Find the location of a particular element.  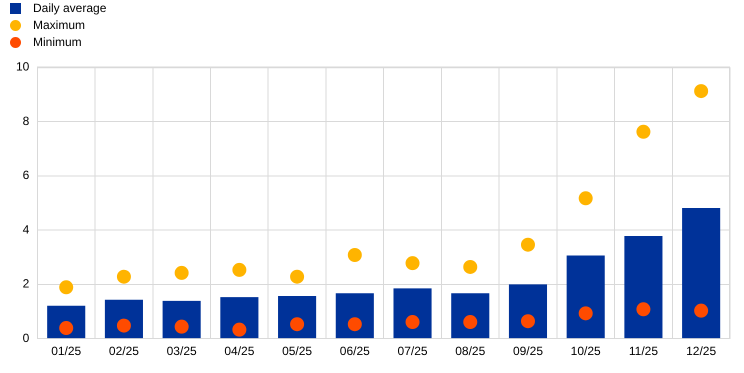

y-tick-label: 4 is located at coordinates (26, 229).